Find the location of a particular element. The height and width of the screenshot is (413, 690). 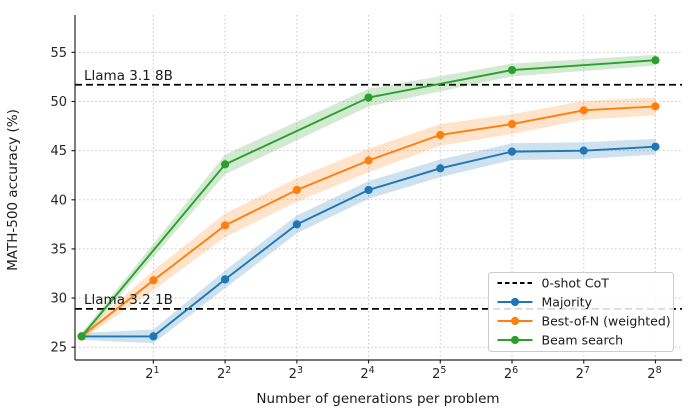

x-tick-label: 24 is located at coordinates (367, 373).